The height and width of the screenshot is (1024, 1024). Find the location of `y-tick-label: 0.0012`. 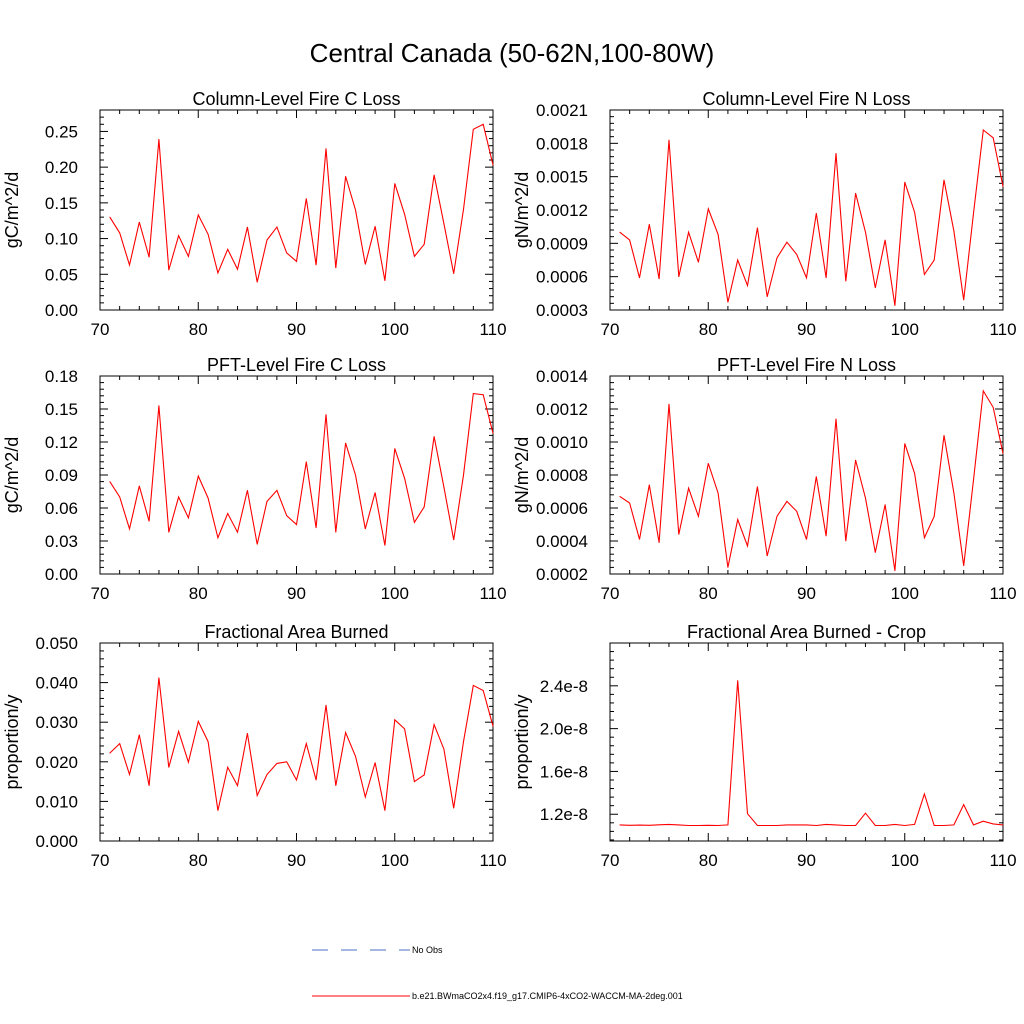

y-tick-label: 0.0012 is located at coordinates (562, 210).